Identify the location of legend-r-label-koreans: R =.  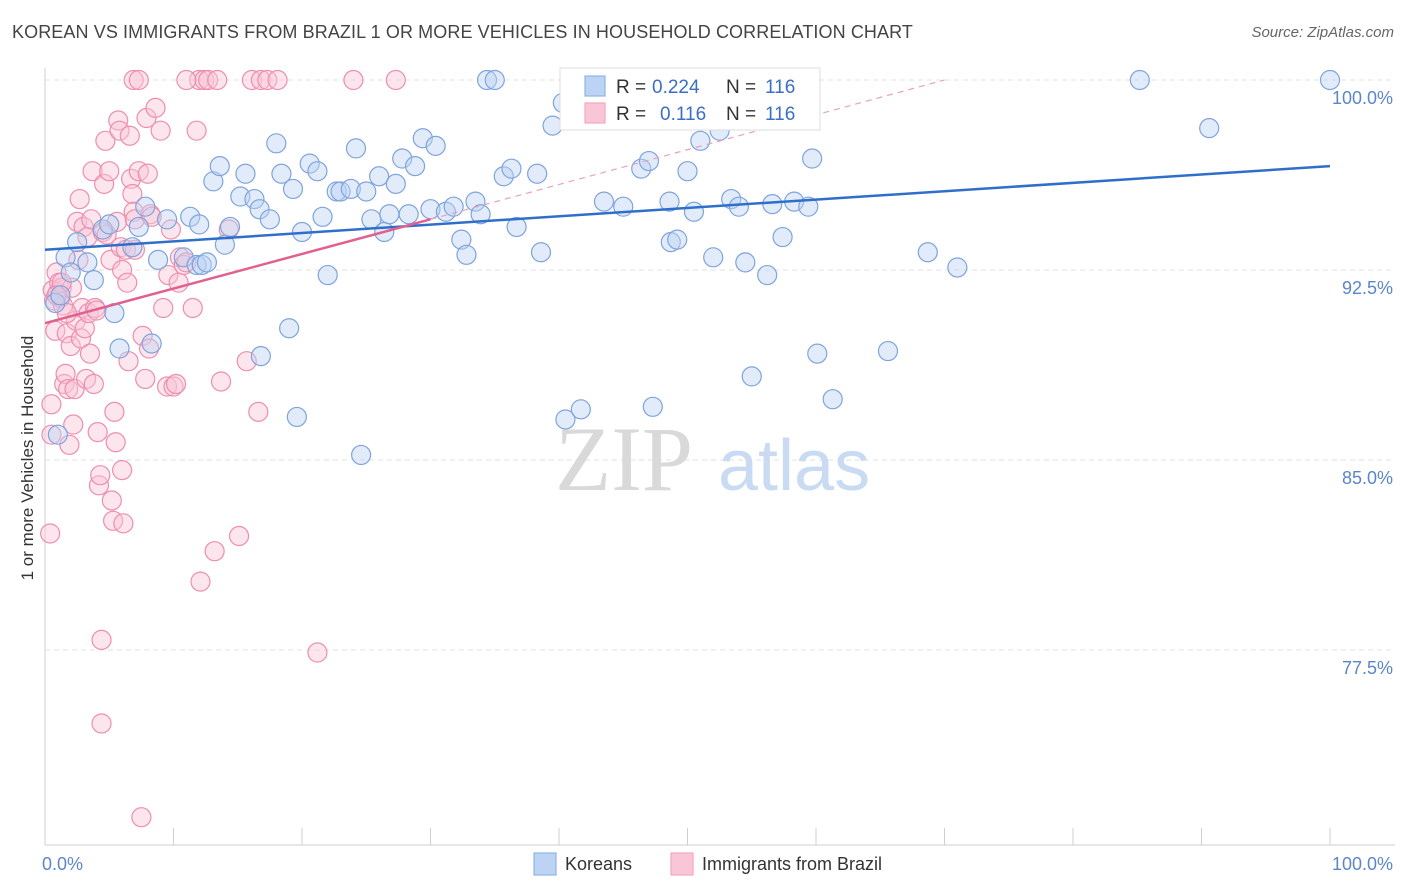
(631, 87).